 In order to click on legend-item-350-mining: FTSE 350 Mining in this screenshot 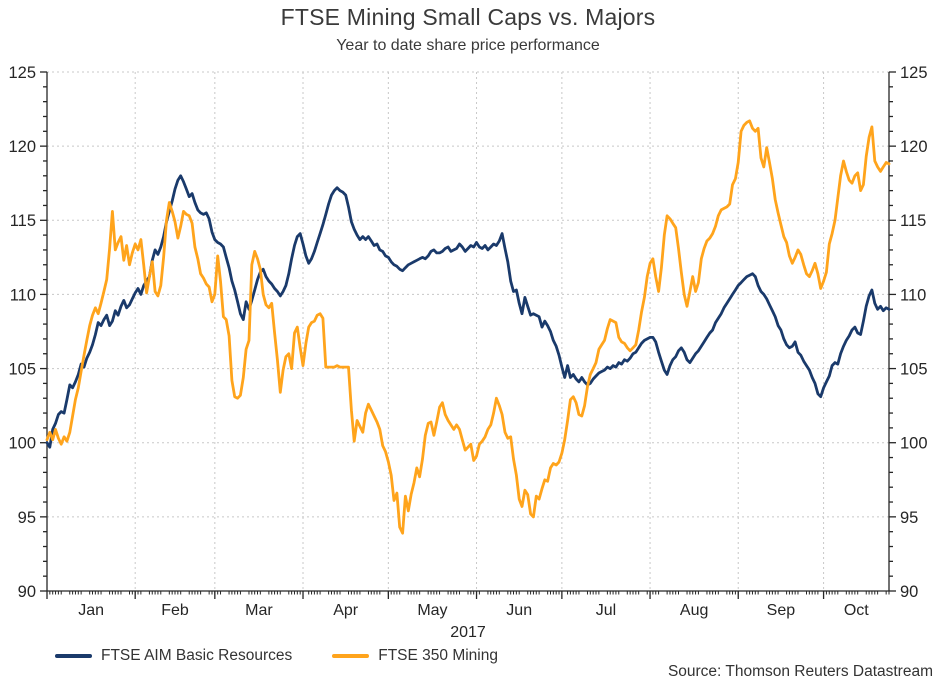, I will do `click(415, 656)`.